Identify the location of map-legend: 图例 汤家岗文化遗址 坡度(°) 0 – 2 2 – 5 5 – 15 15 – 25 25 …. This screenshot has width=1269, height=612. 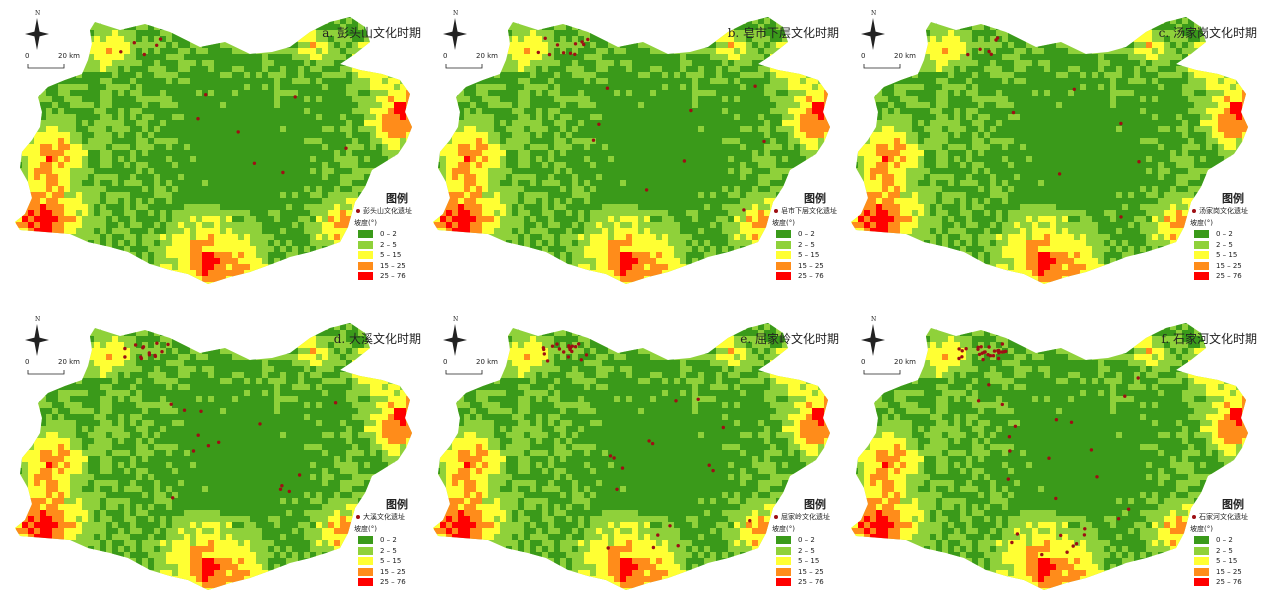
(1226, 240).